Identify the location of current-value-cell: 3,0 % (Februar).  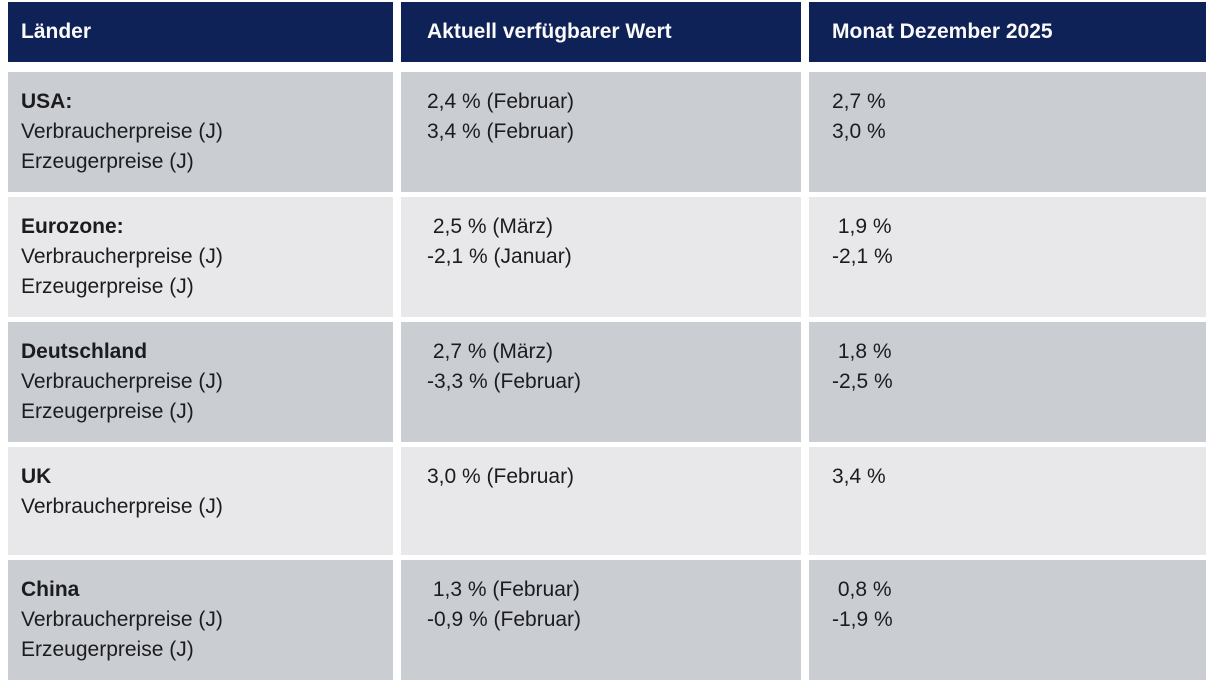
(601, 501).